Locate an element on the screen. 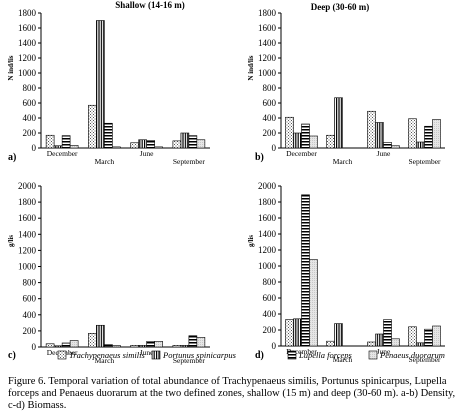 This screenshot has height=420, width=461. y-tick-label: 800 is located at coordinates (30, 283).